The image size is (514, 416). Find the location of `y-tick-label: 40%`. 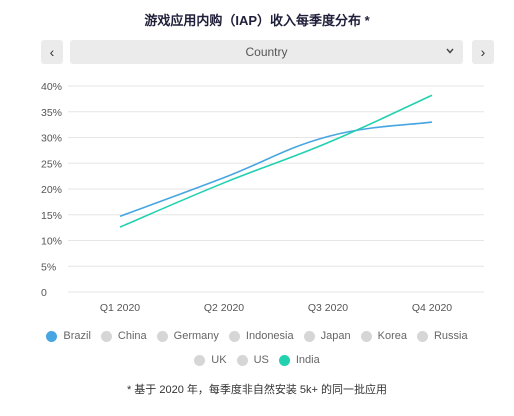

y-tick-label: 40% is located at coordinates (51, 87).